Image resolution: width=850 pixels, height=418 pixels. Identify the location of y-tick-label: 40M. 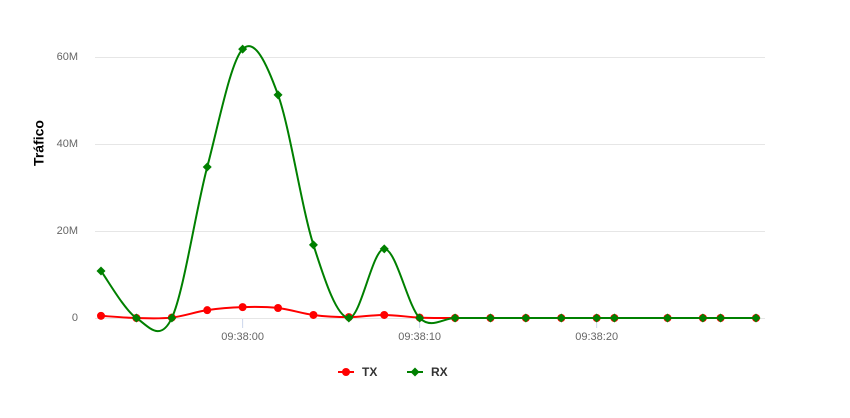
(67, 144).